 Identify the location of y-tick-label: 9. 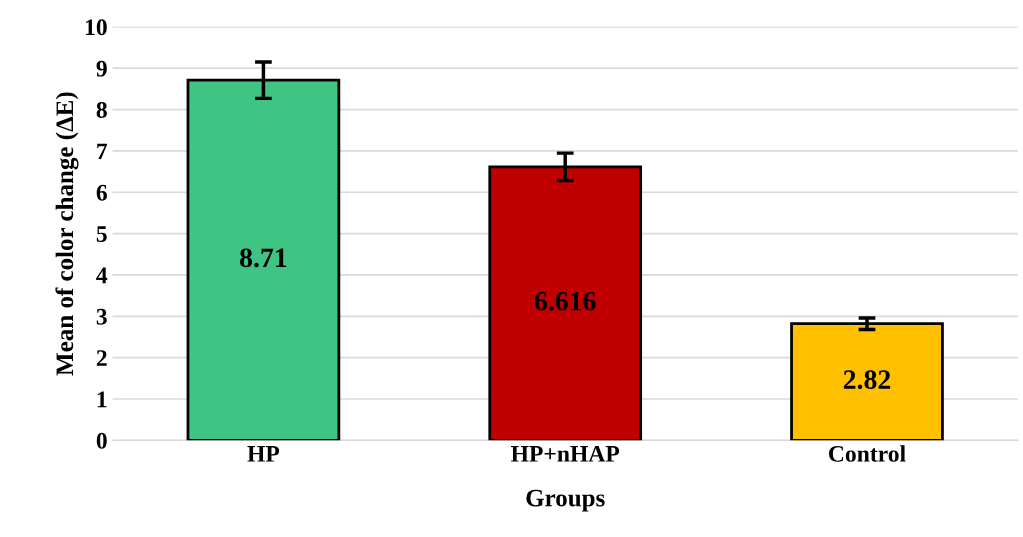
(101, 68).